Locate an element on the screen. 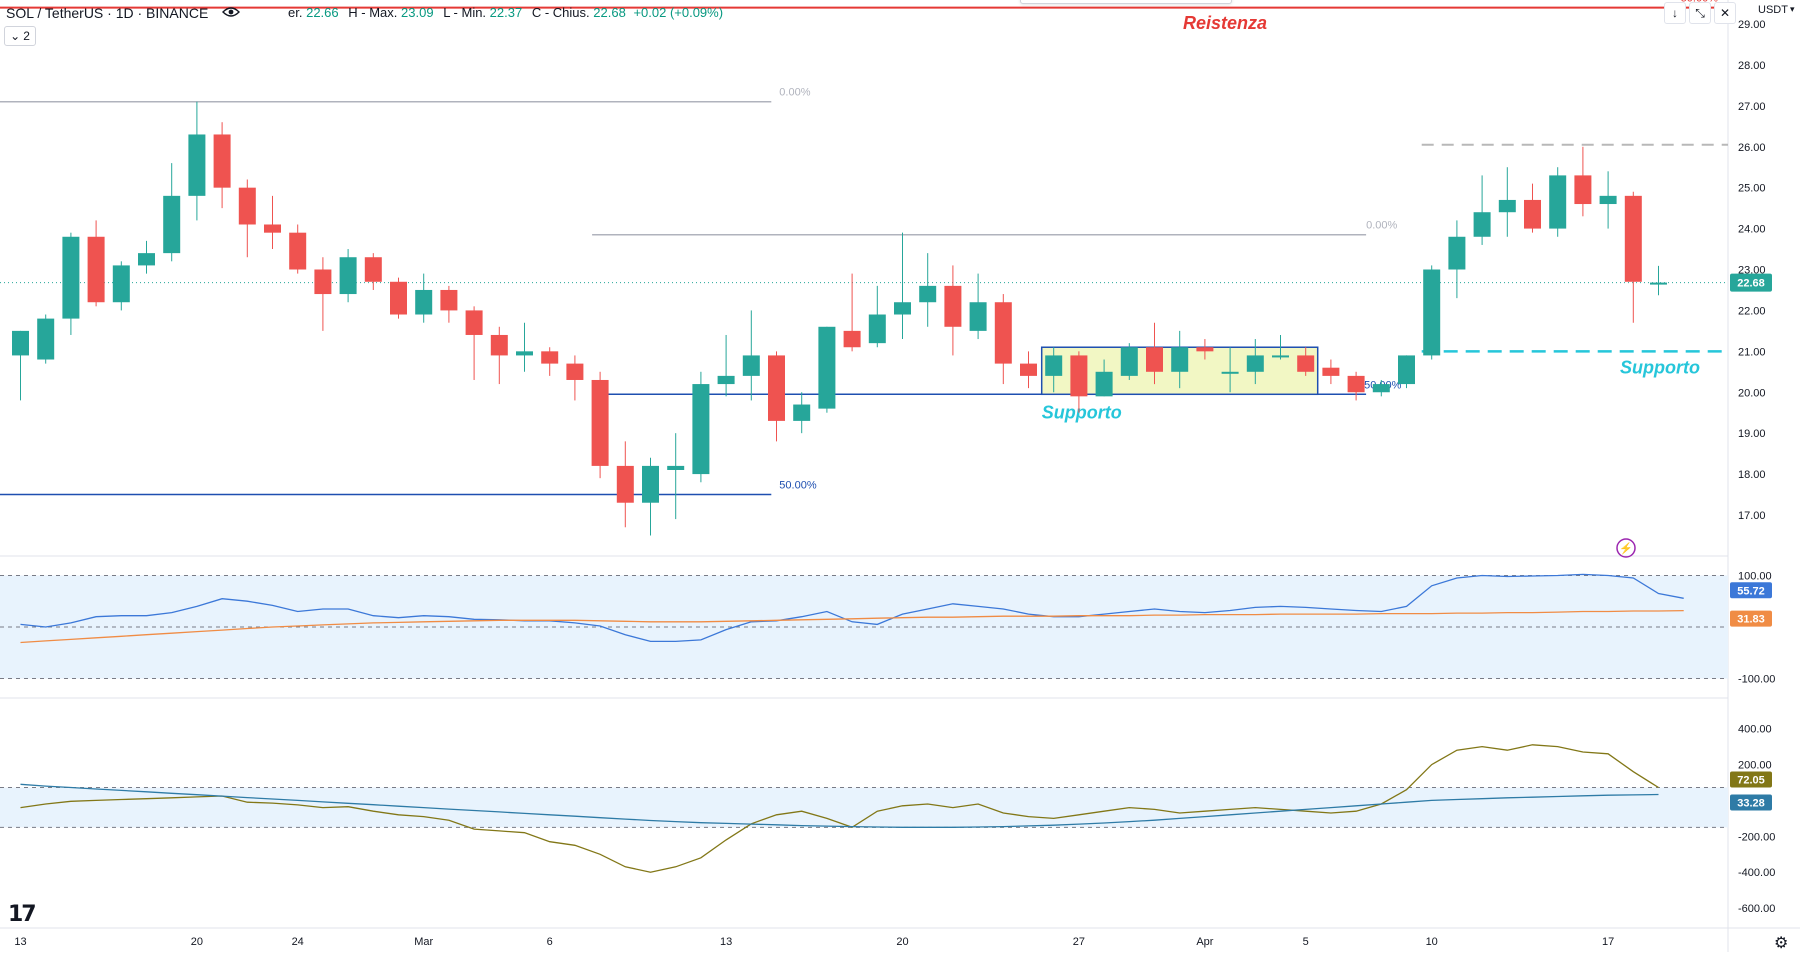 The height and width of the screenshot is (953, 1800). symbol-title: SOL / TetherUS · 1D · BINANCE is located at coordinates (107, 13).